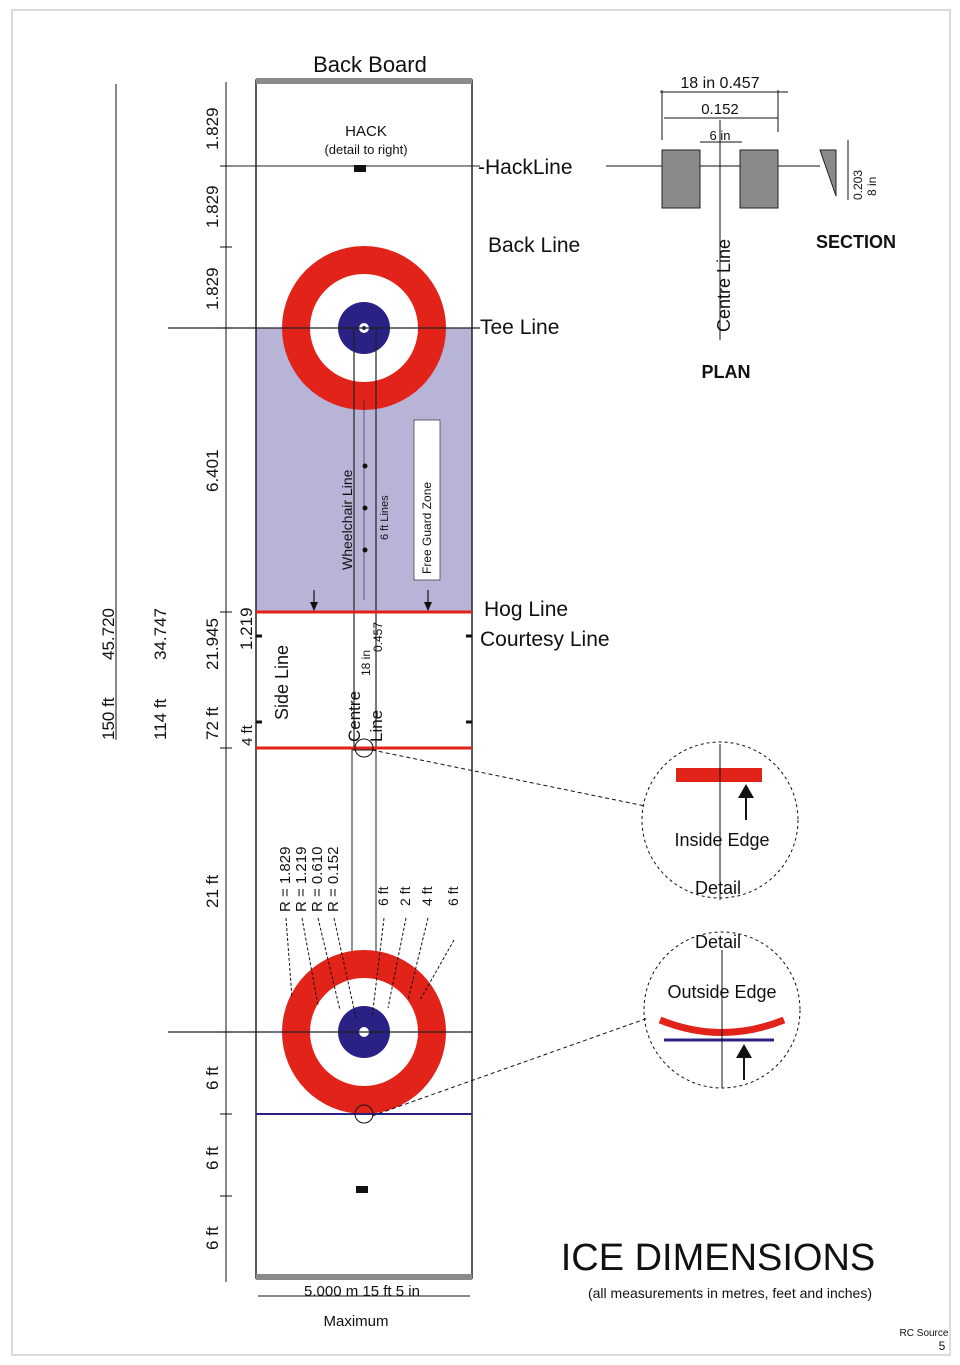  Describe the element at coordinates (160, 719) in the screenshot. I see `dim-114ft: 114 ft` at that location.